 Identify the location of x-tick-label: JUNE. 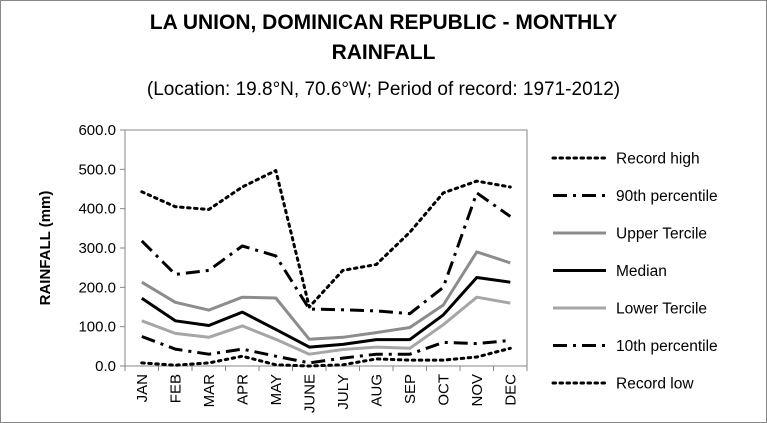
(309, 393).